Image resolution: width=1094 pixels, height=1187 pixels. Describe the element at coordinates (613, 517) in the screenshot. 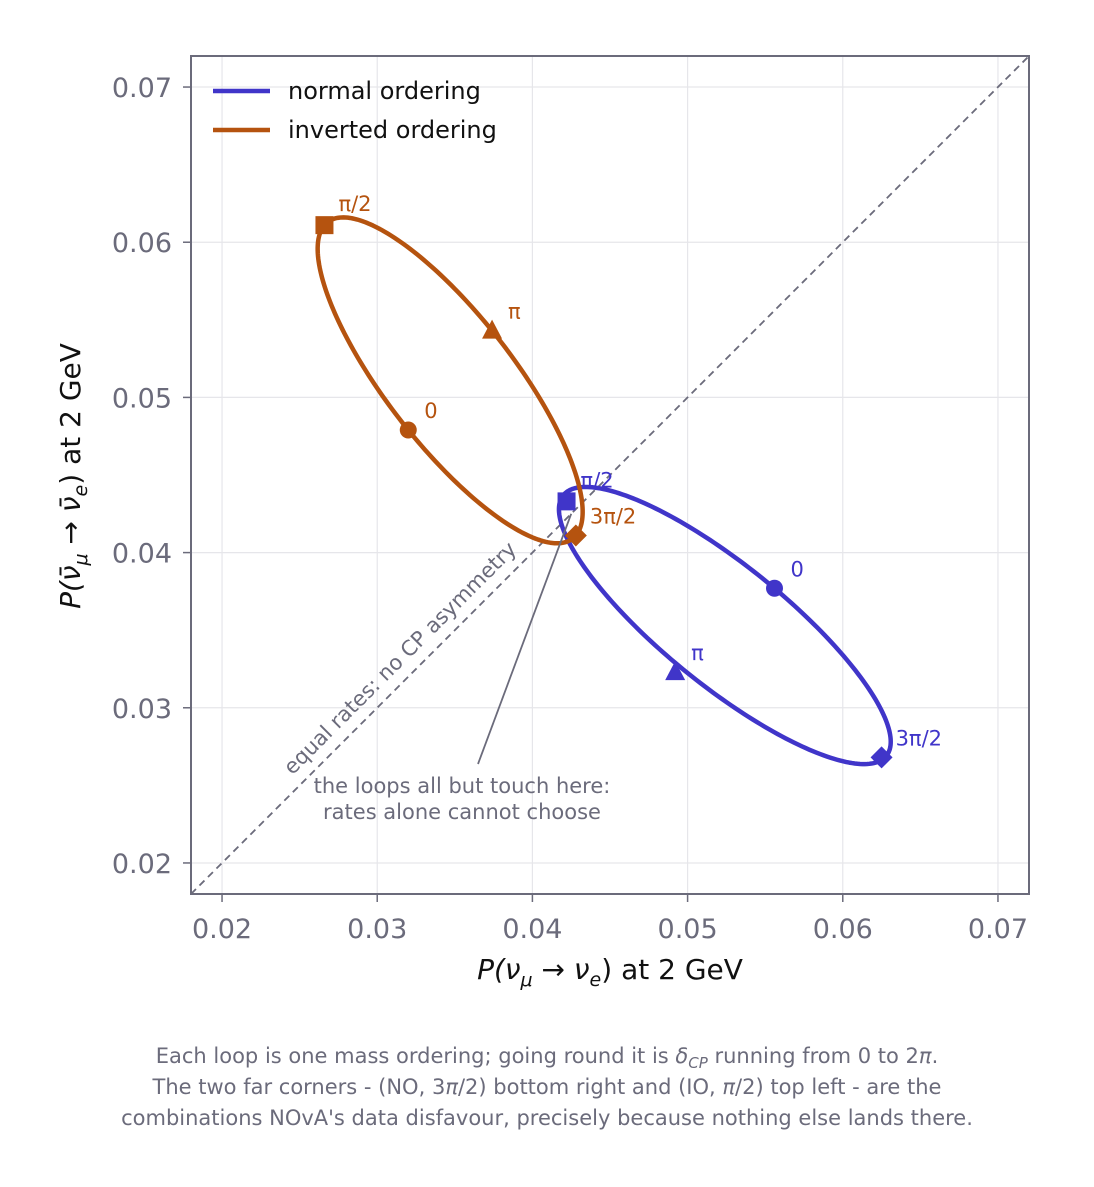

I see `inverted-phase-label: 3π/2` at that location.